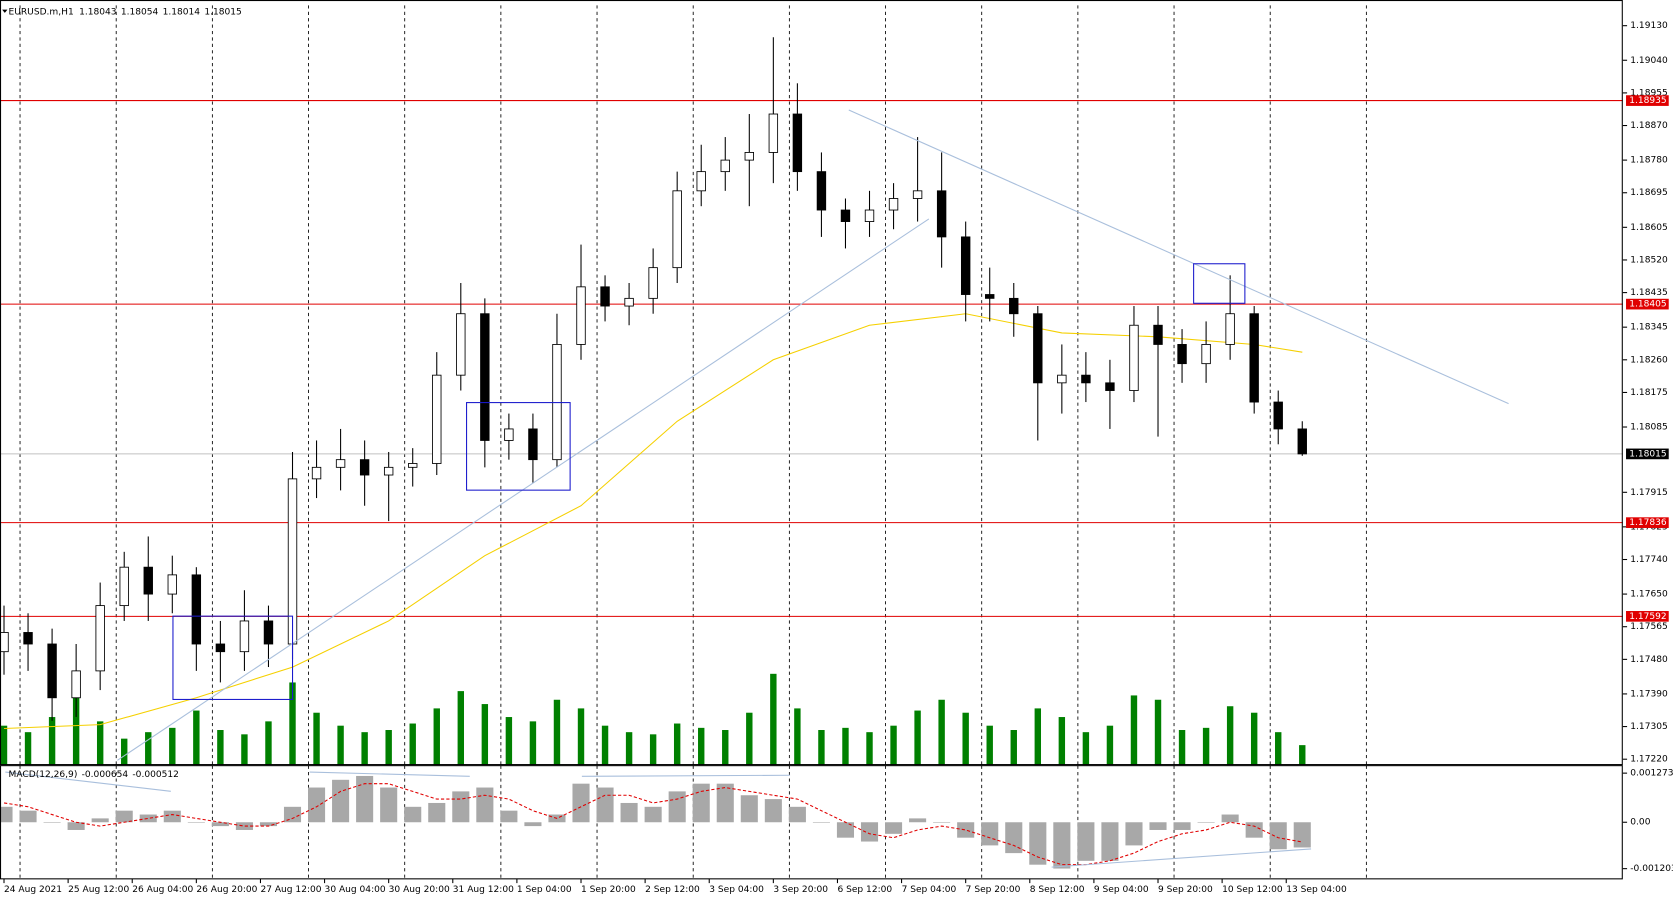 The image size is (1673, 897). I want to click on ohlc-high: 1.18054, so click(140, 12).